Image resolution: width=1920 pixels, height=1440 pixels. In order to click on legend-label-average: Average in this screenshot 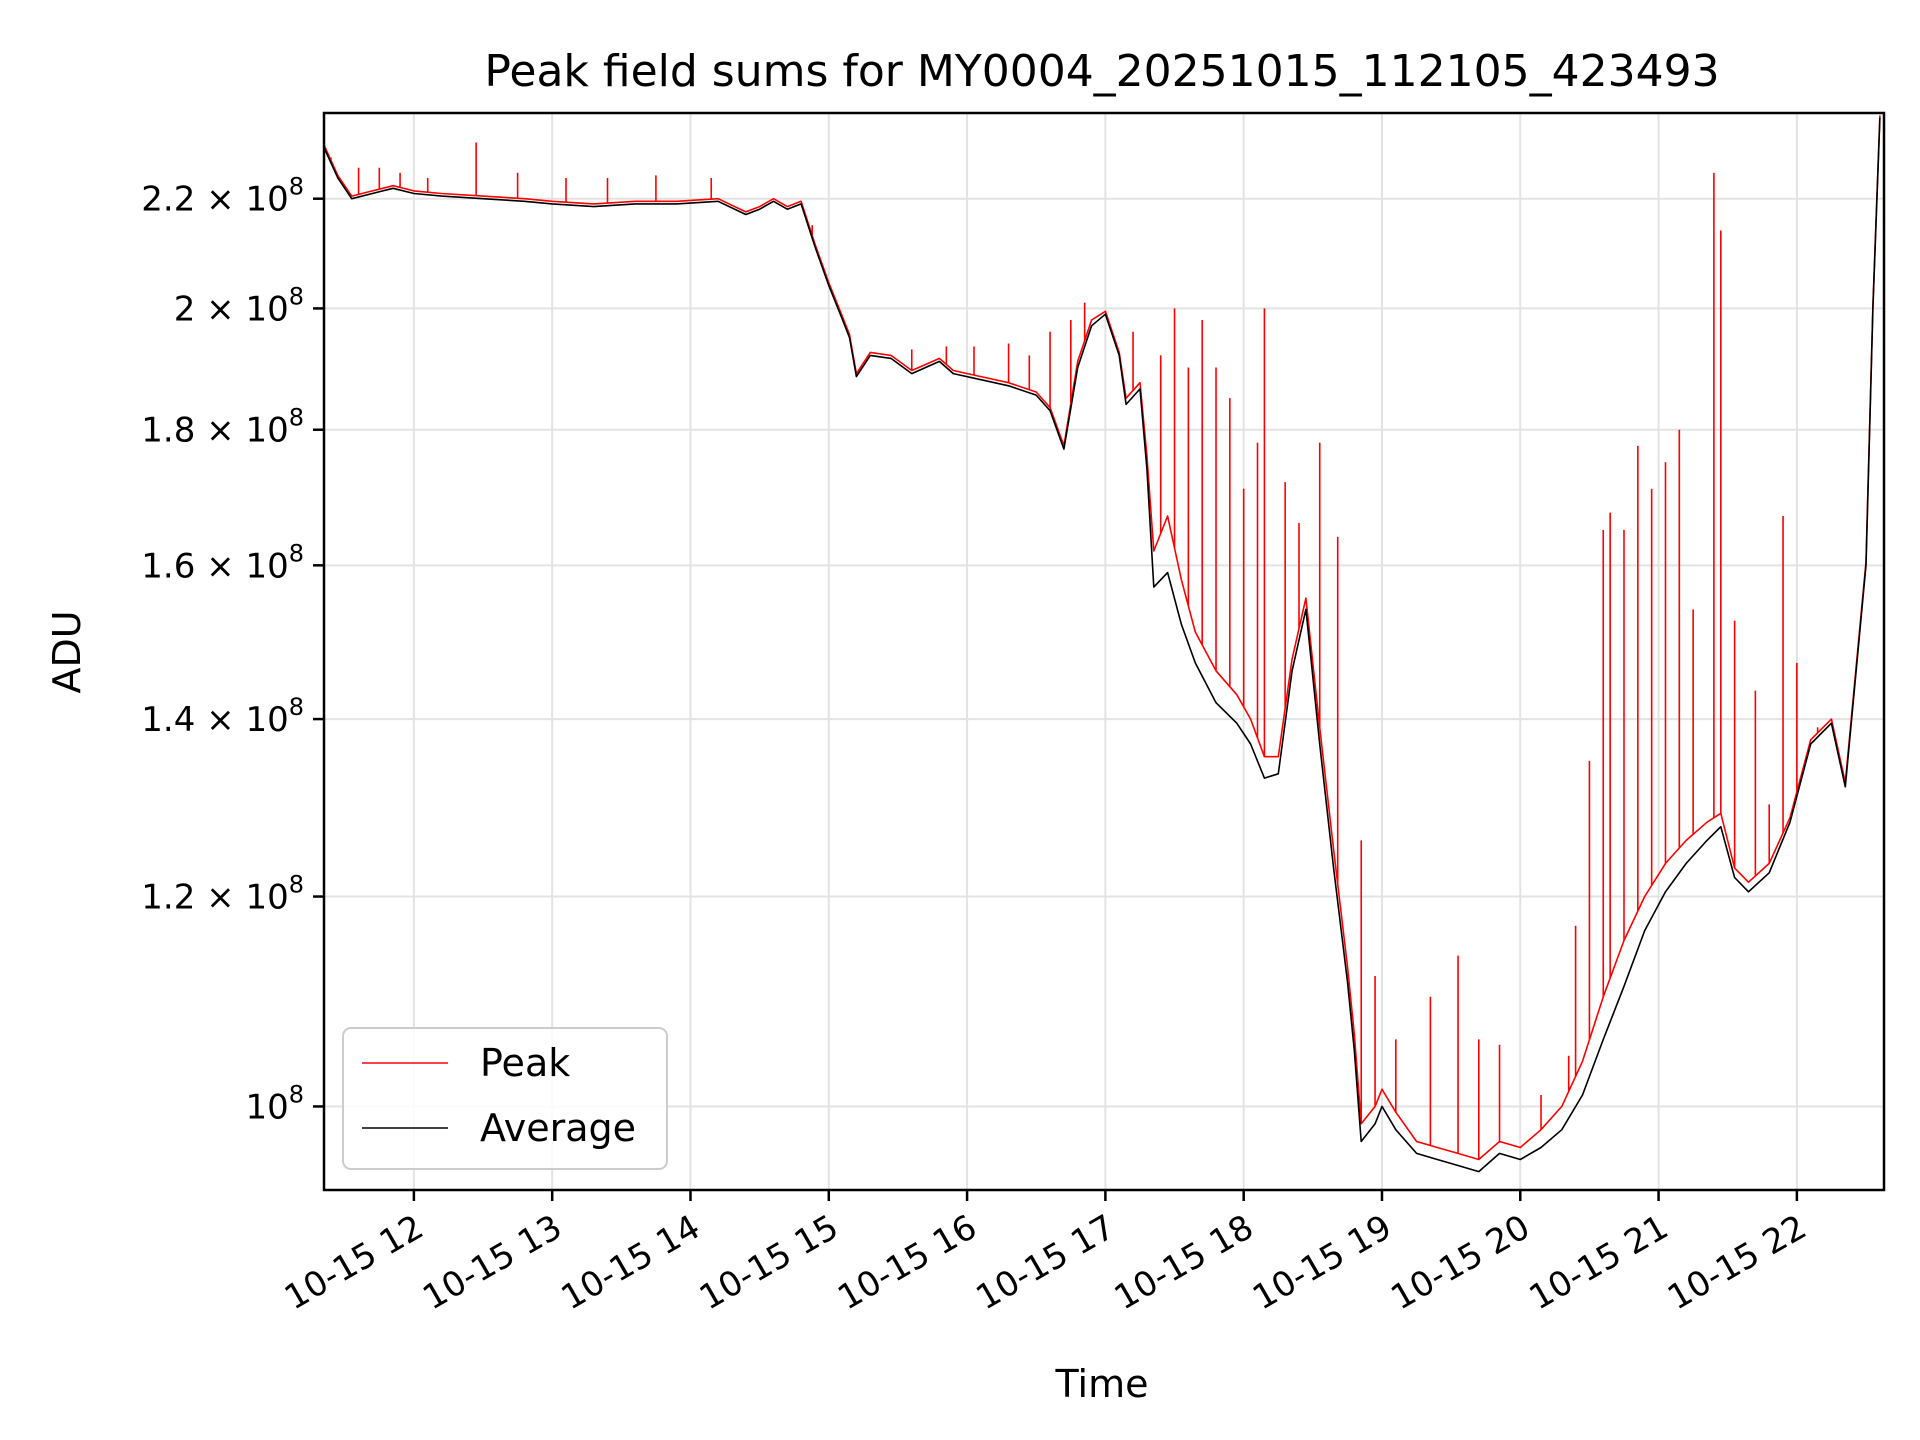, I will do `click(558, 1128)`.